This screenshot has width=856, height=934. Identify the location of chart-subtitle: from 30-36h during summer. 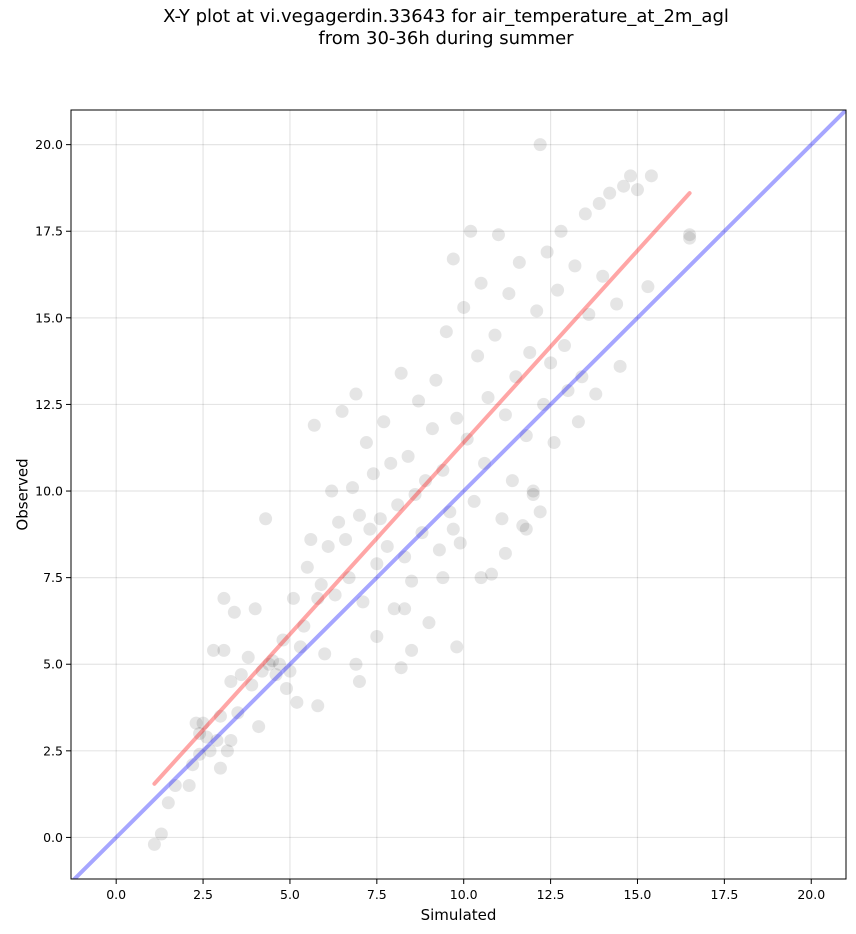
(446, 38).